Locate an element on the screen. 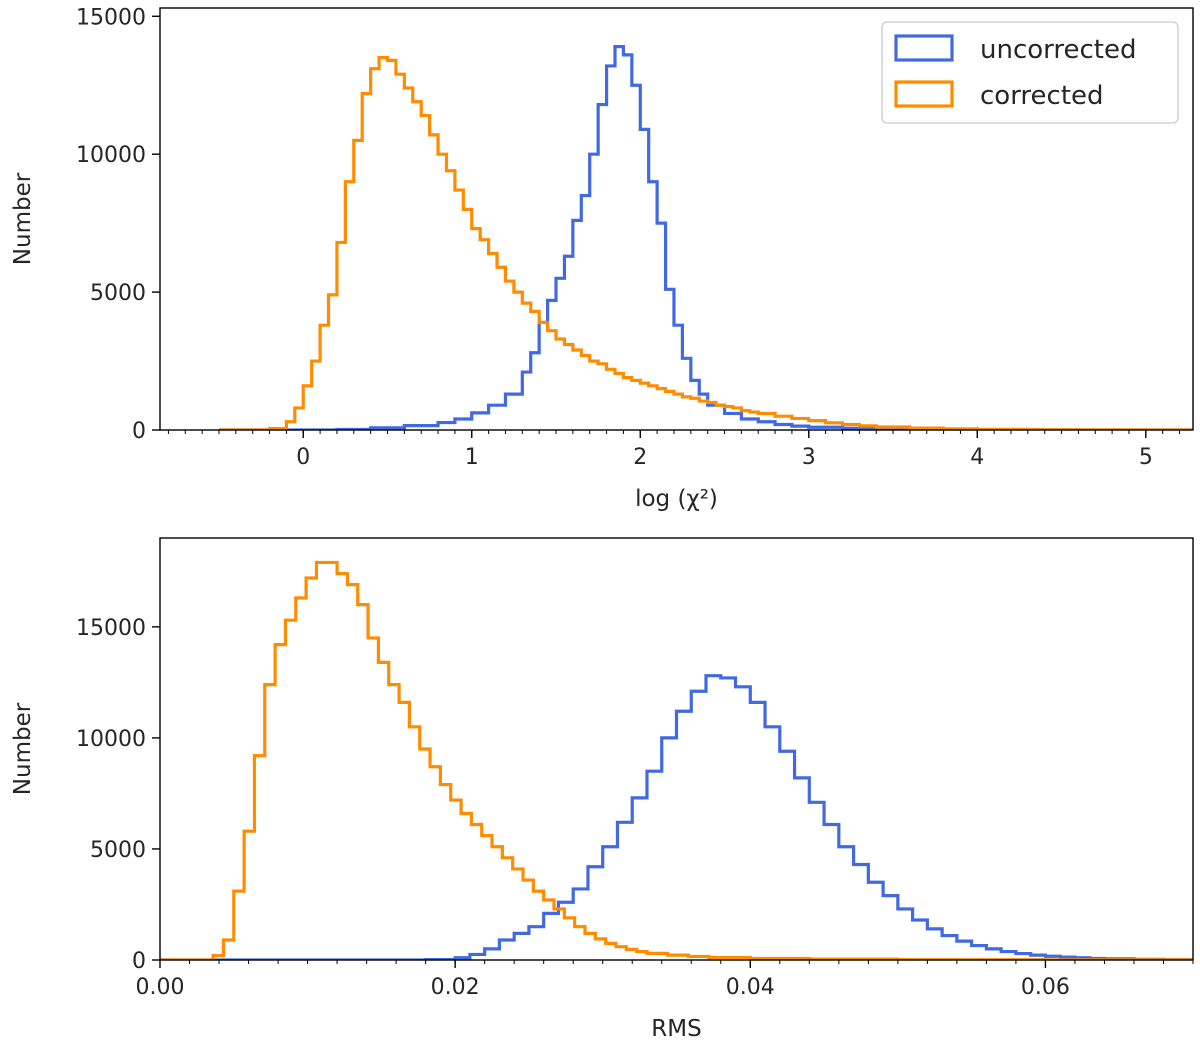 The width and height of the screenshot is (1200, 1046). legend-label-uncorrected: uncorrected is located at coordinates (1058, 50).